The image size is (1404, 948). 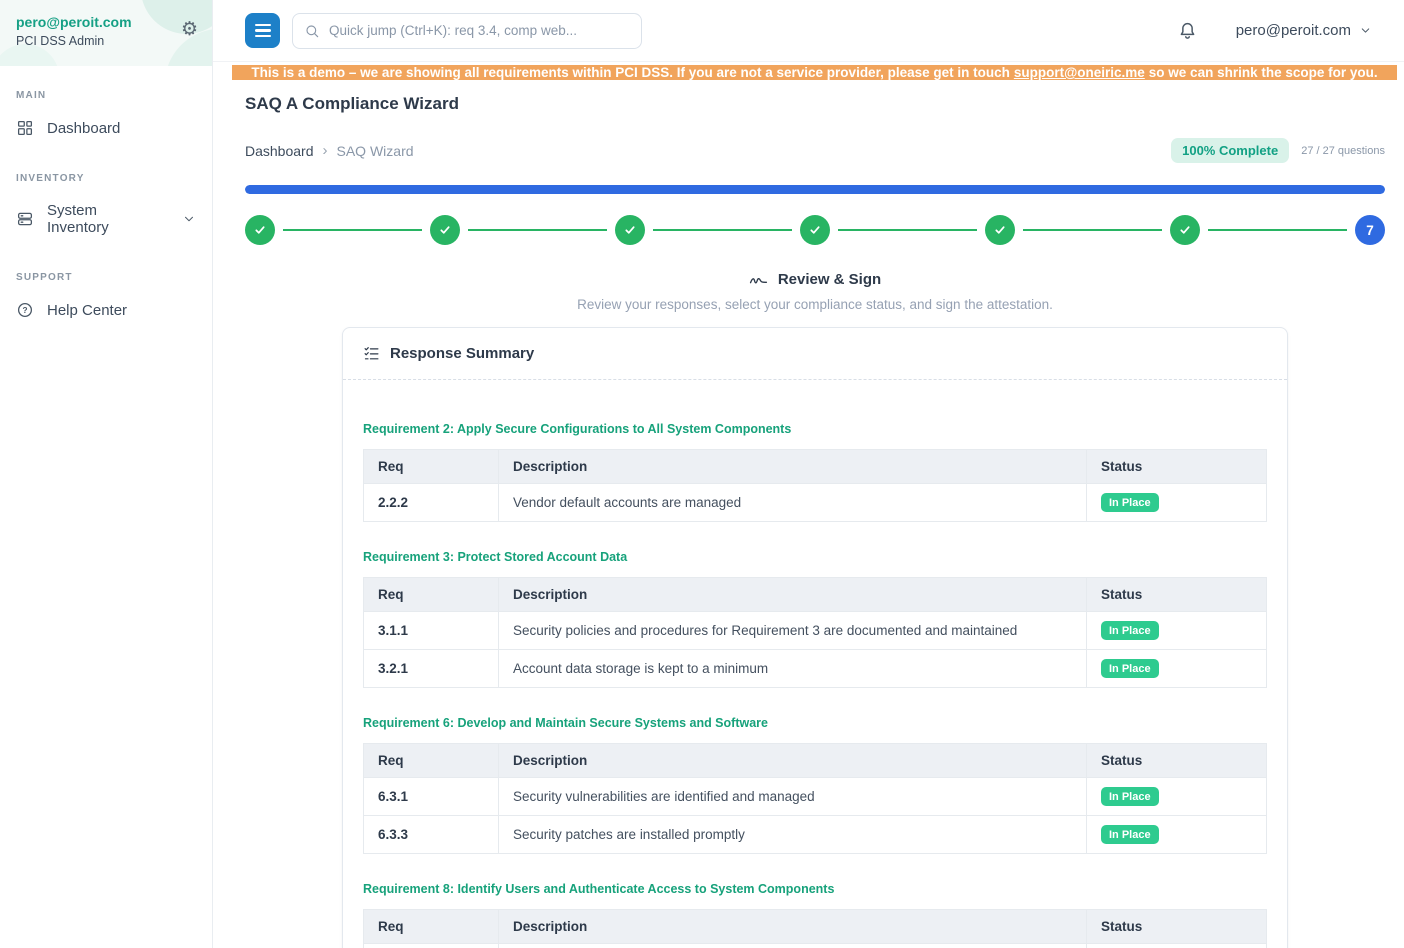 I want to click on sidebar-item-system-inventory: System Inventory, so click(x=106, y=219).